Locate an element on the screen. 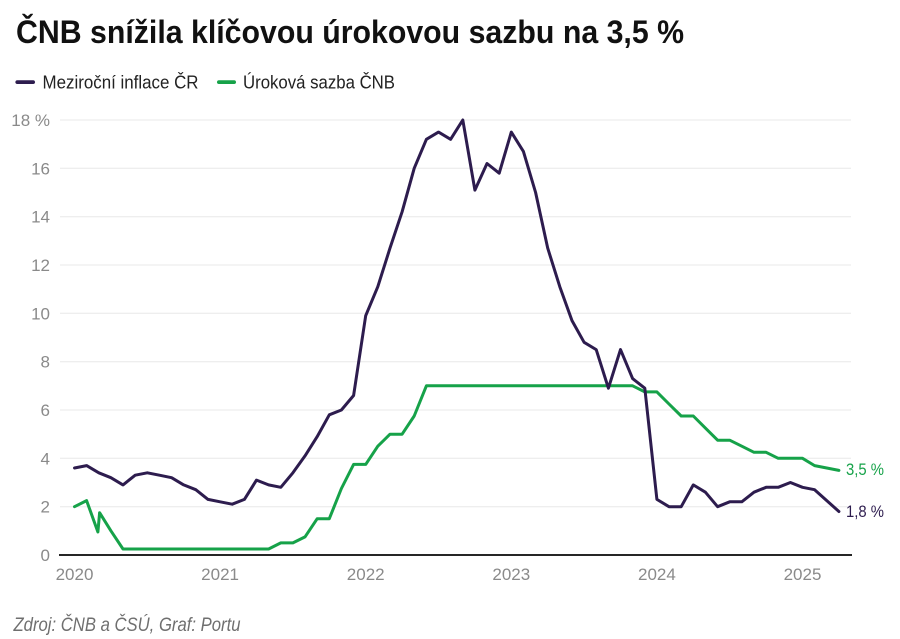 The height and width of the screenshot is (639, 900). svg-text: 2 is located at coordinates (45, 507).